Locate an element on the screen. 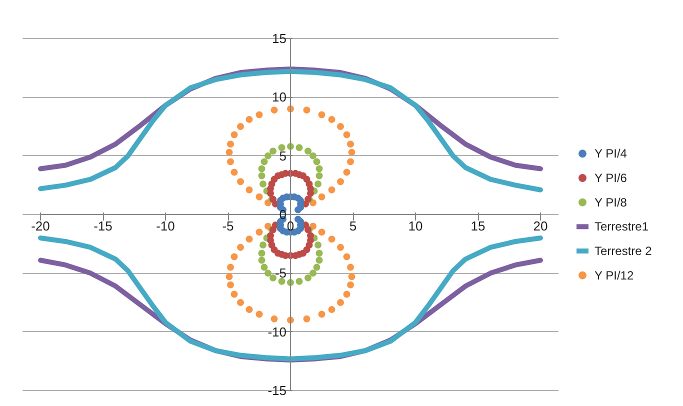 Image resolution: width=683 pixels, height=406 pixels. y-tick-label: -5 is located at coordinates (280, 273).